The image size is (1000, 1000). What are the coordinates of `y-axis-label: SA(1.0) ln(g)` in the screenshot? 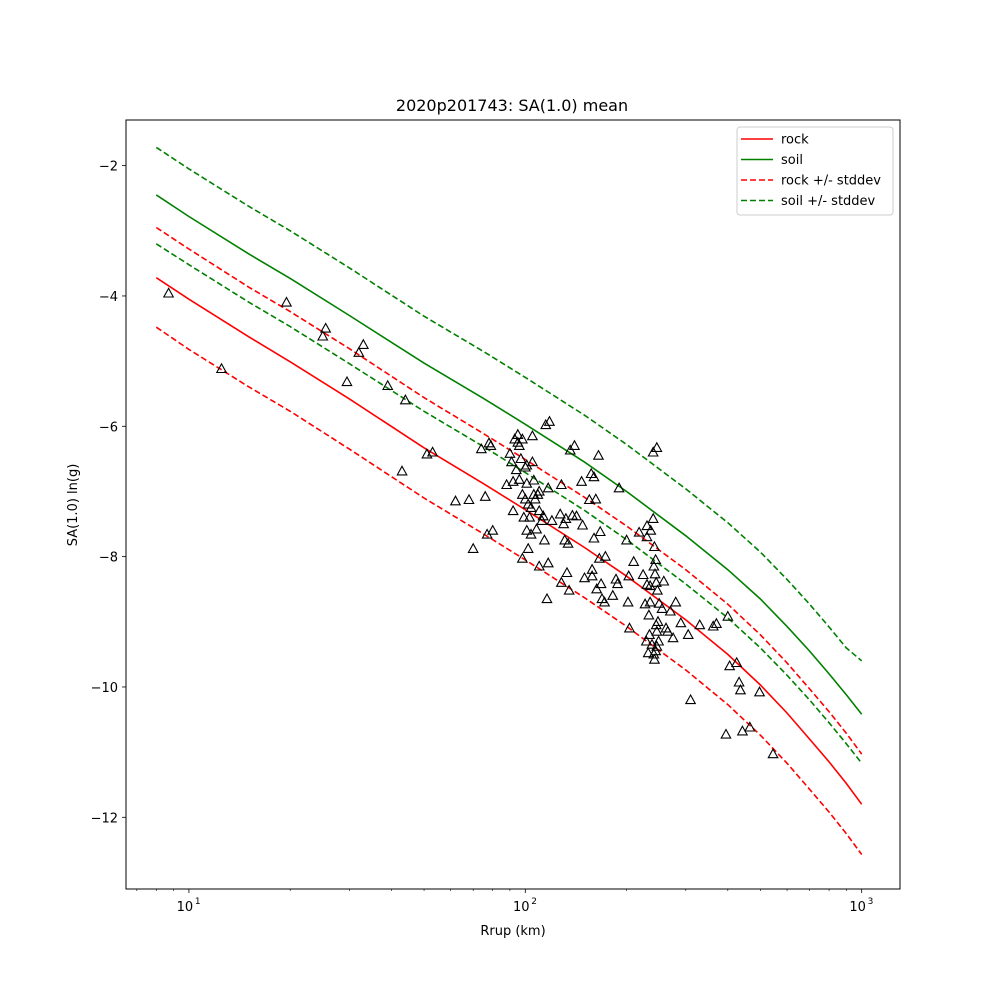 It's located at (73, 505).